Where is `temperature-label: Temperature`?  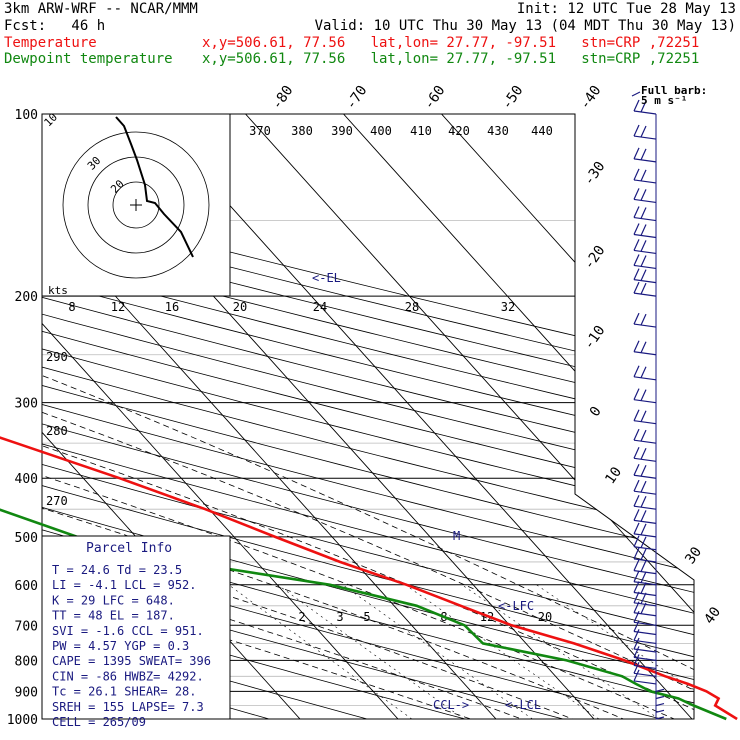
temperature-label: Temperature is located at coordinates (50, 43).